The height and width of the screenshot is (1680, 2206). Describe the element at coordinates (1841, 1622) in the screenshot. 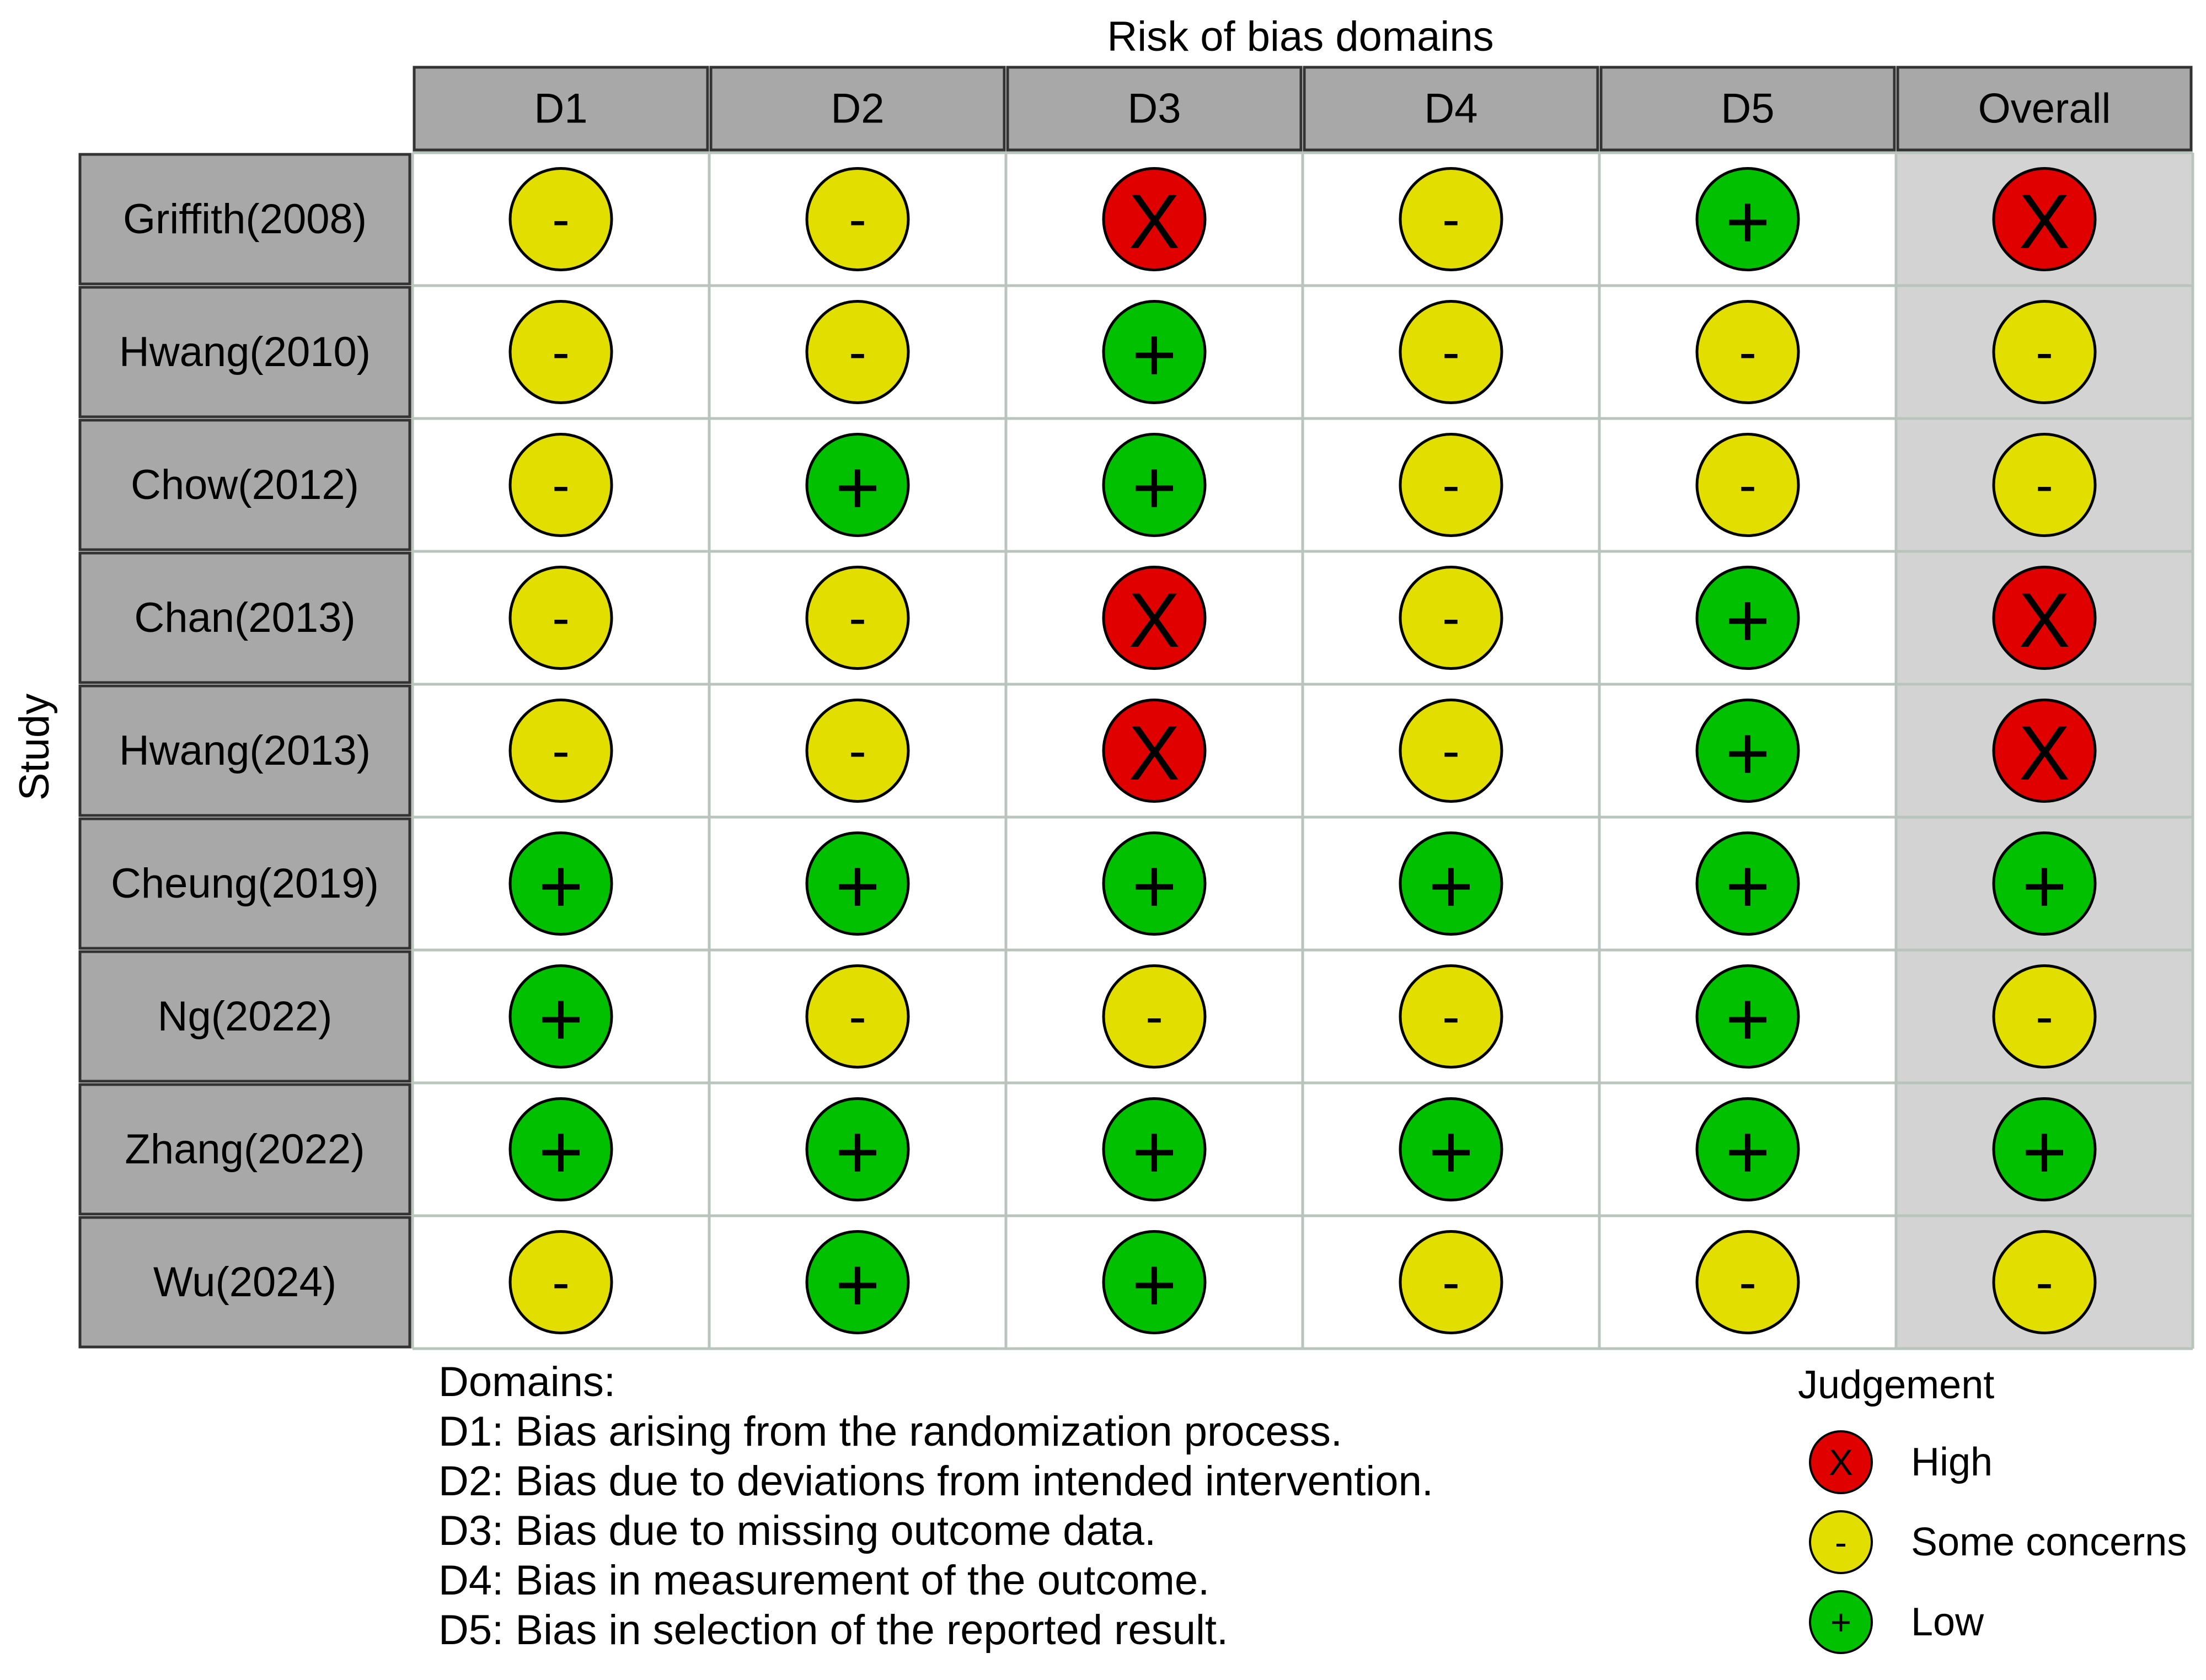

I see `legend-low-marker: +` at that location.